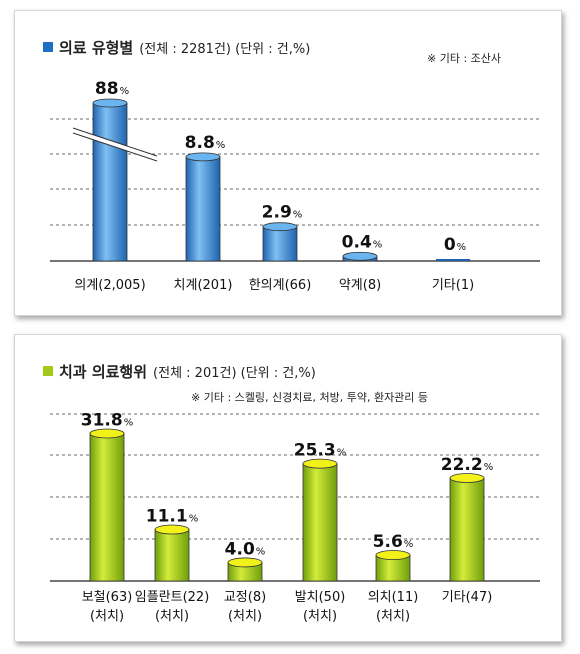  I want to click on data-label-value: 4.0, so click(240, 549).